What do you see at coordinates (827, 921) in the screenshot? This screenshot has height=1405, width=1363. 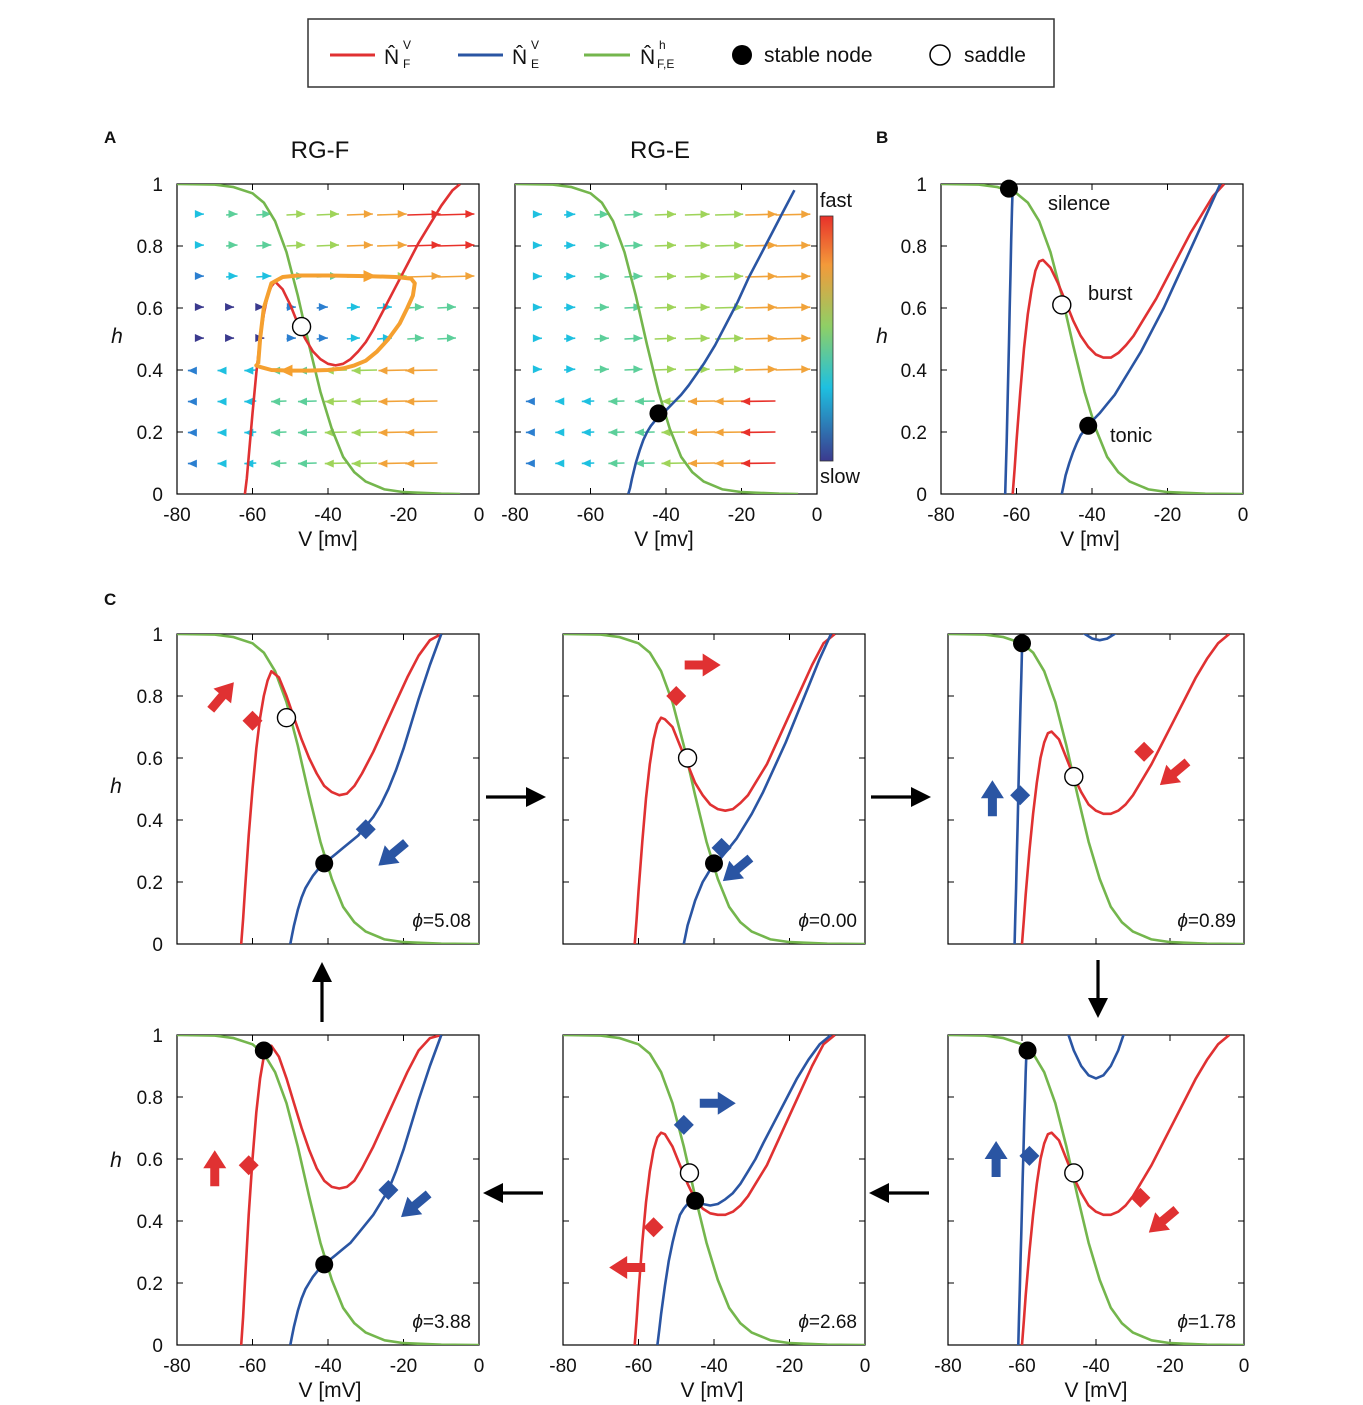 I see `phi-label: ϕ=0.00` at bounding box center [827, 921].